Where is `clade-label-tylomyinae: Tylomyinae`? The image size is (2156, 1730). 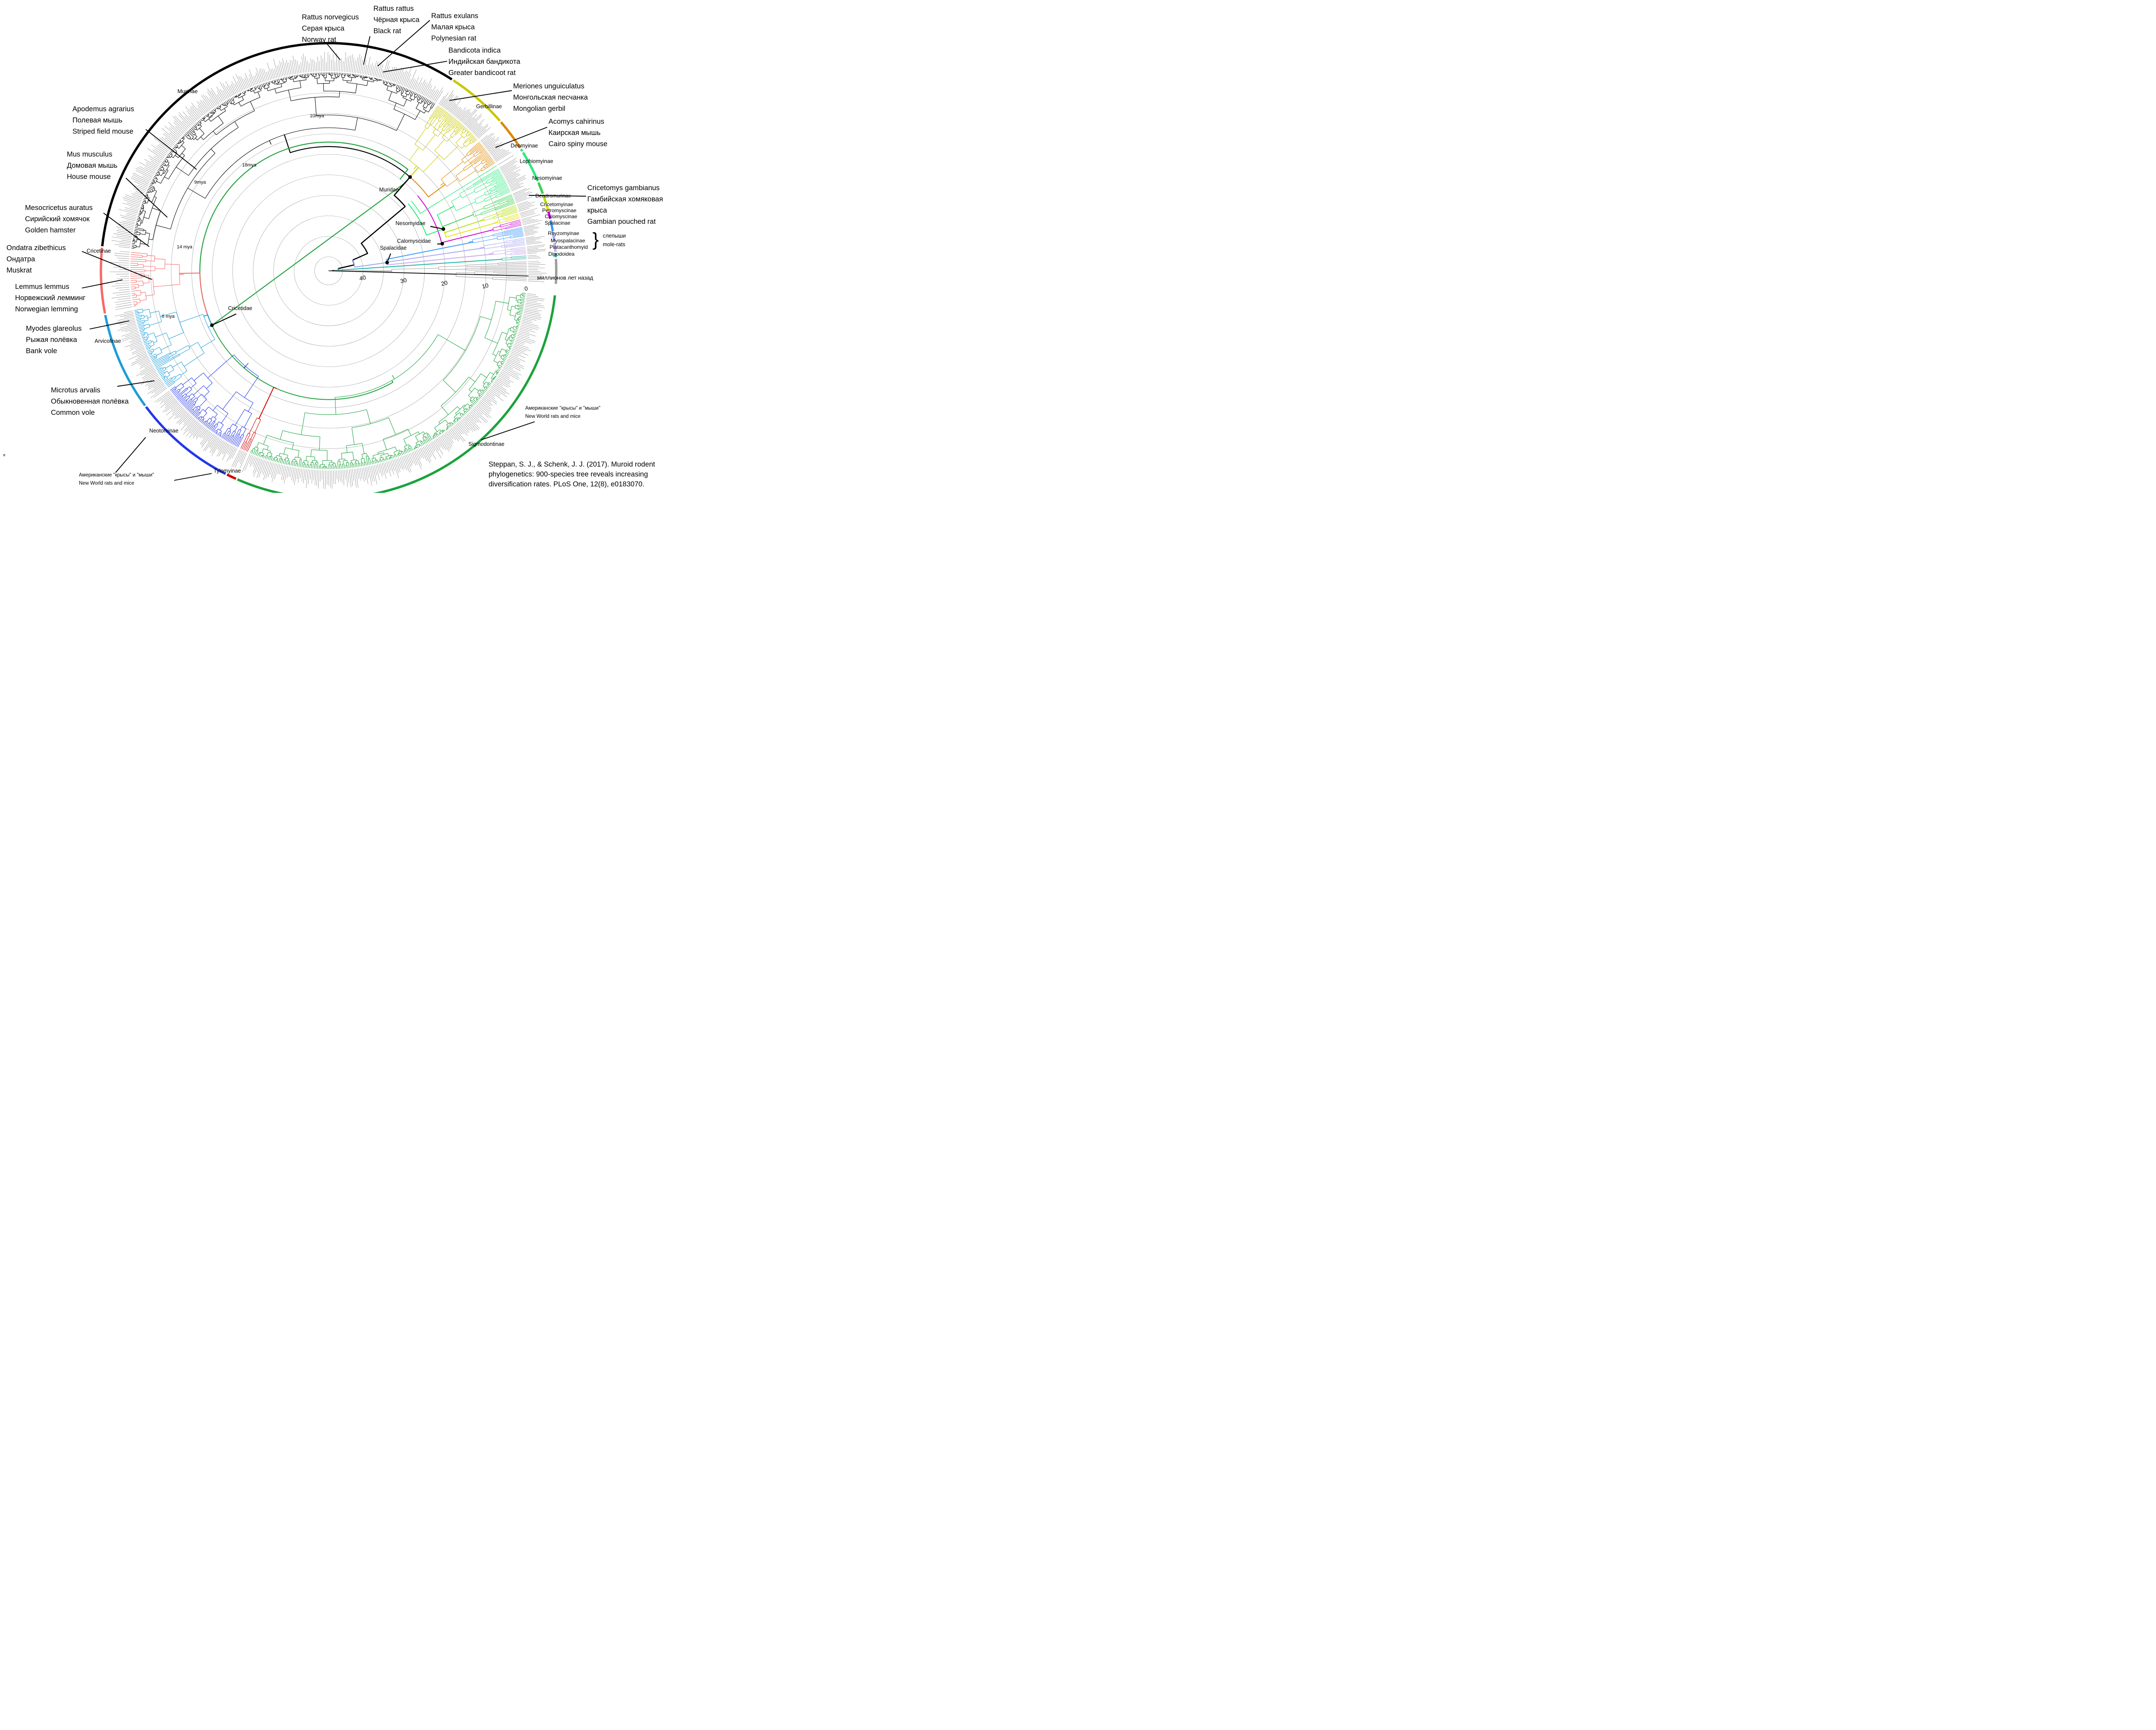
clade-label-tylomyinae: Tylomyinae is located at coordinates (227, 471).